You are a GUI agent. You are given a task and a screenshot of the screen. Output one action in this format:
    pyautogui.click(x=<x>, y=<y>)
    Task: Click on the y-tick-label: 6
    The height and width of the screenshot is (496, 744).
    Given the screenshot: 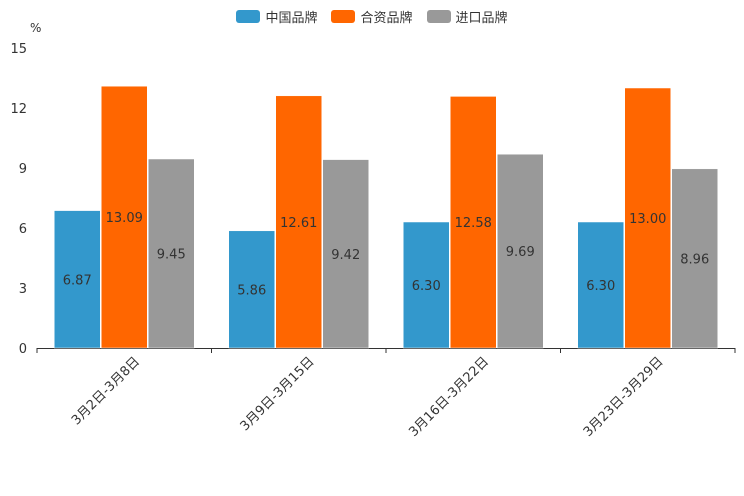 What is the action you would take?
    pyautogui.click(x=23, y=229)
    